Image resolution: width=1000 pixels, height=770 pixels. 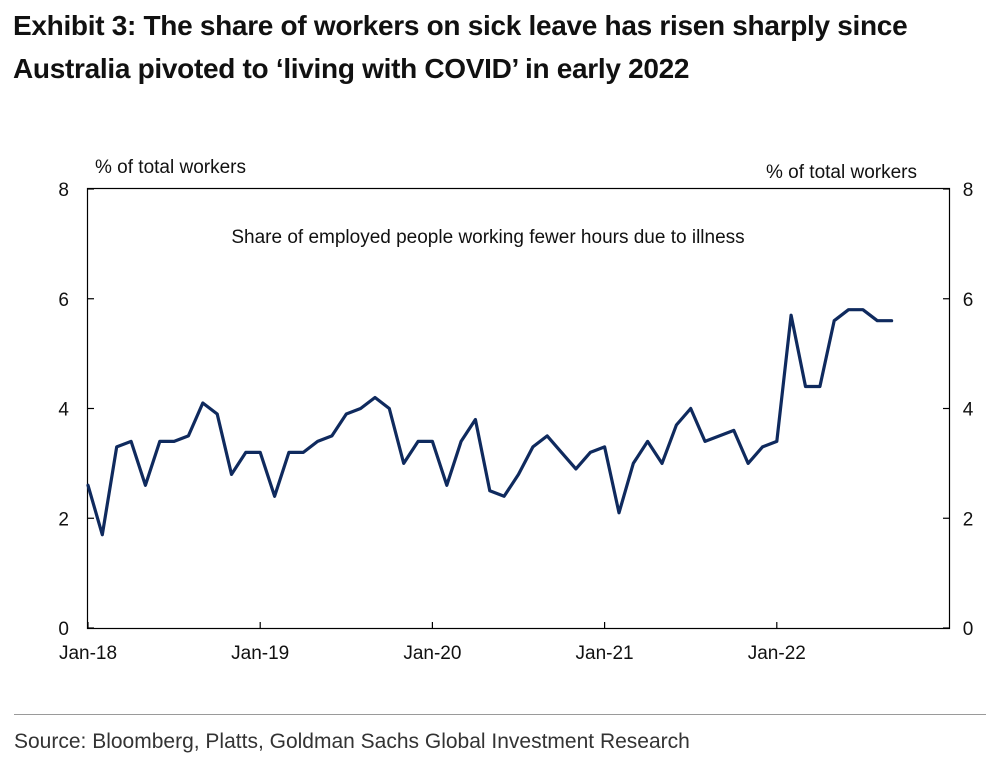 I want to click on y-tick-label-right: 0, so click(x=968, y=629).